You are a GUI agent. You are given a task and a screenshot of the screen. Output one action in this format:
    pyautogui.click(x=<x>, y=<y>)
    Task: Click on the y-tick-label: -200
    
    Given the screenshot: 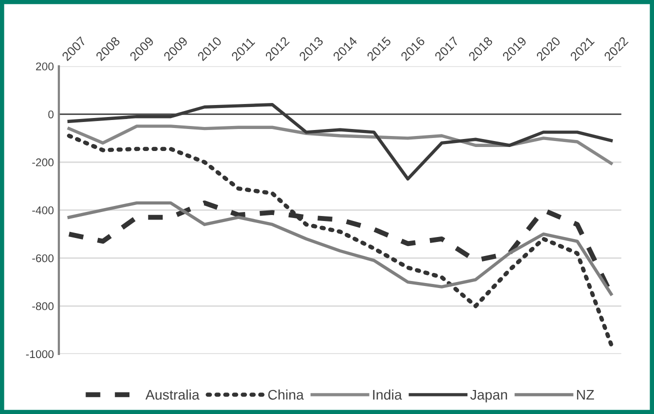 What is the action you would take?
    pyautogui.click(x=43, y=162)
    